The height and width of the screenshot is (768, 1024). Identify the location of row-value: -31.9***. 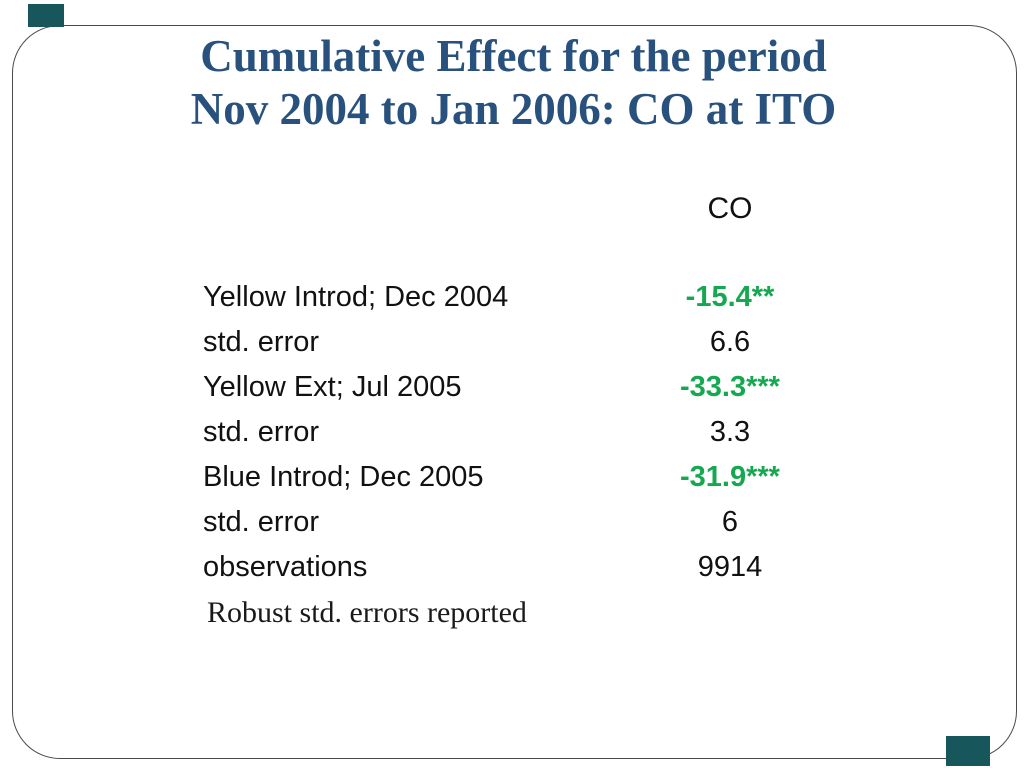
(730, 477).